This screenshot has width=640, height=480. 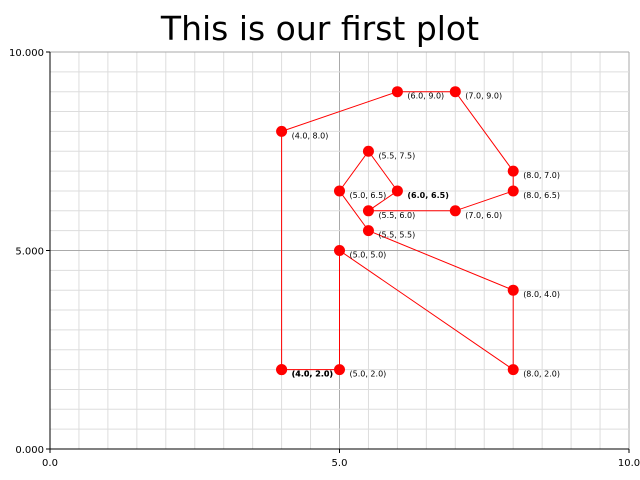 I want to click on x-tick-label: 10.0, so click(x=629, y=463).